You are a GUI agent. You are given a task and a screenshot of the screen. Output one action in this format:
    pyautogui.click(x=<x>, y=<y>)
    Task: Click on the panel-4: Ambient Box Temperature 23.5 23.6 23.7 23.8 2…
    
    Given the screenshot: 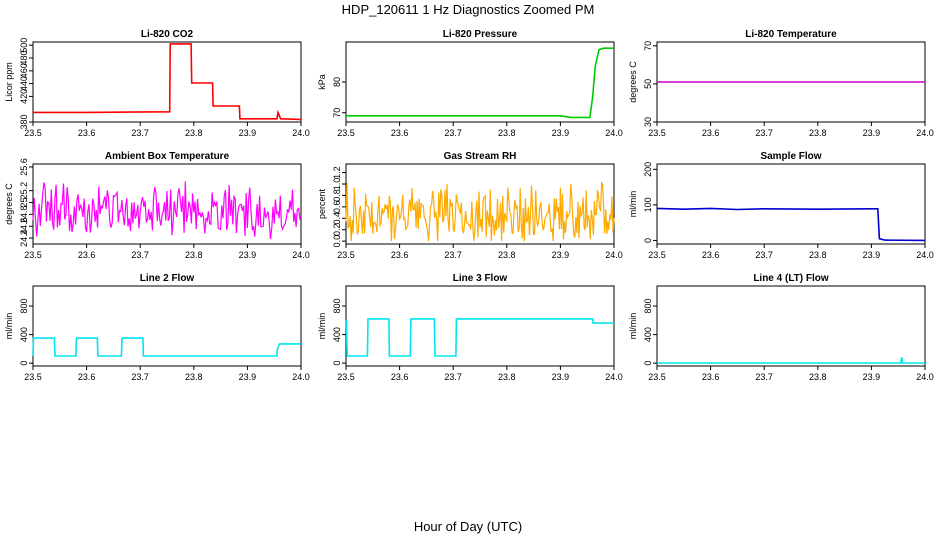 What is the action you would take?
    pyautogui.click(x=157, y=205)
    